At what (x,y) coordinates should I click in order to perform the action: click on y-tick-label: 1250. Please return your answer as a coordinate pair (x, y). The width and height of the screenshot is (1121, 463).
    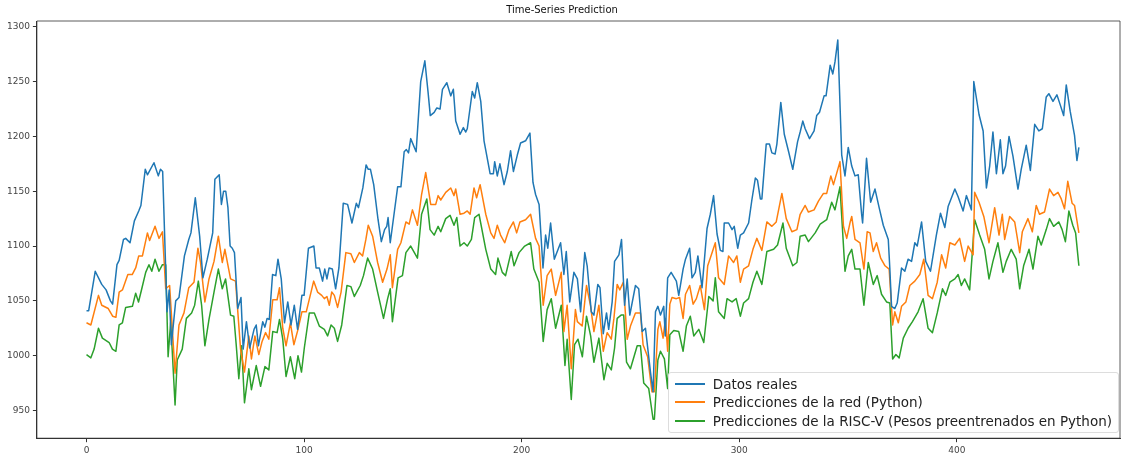
    Looking at the image, I should click on (19, 80).